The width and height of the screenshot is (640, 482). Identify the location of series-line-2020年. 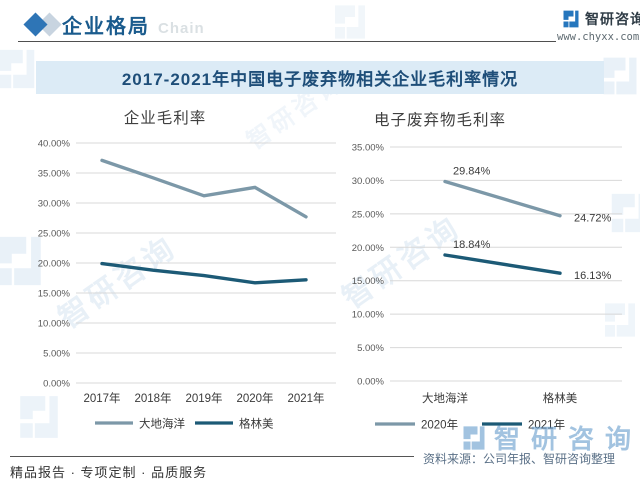
(502, 198).